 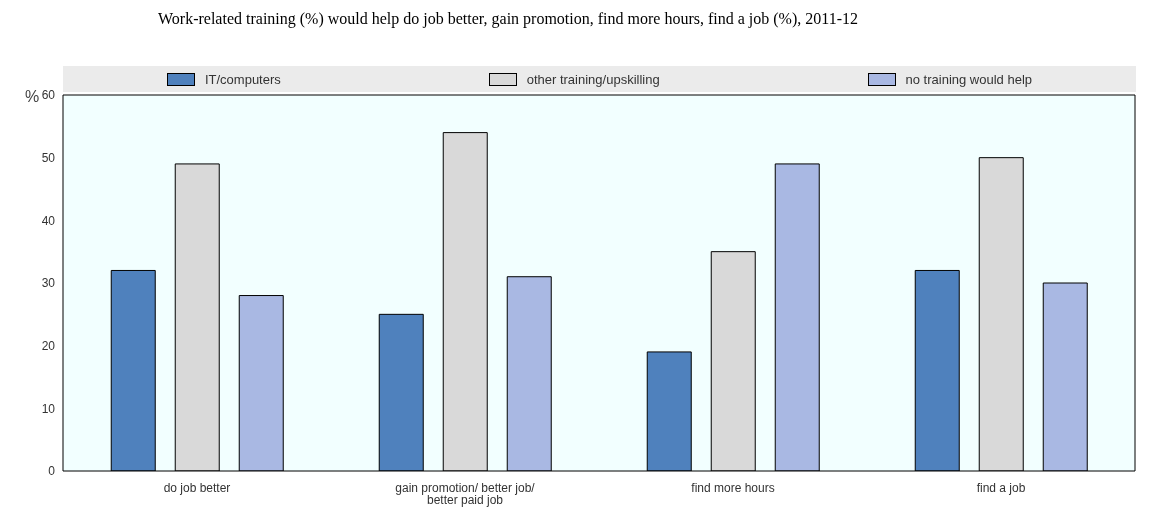 I want to click on y-tick-label: 40, so click(x=48, y=220).